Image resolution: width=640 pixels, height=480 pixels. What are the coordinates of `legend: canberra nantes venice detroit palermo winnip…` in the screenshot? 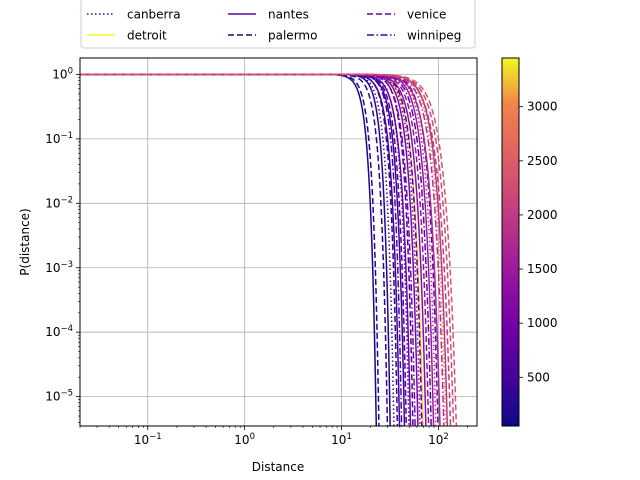 It's located at (278, 24).